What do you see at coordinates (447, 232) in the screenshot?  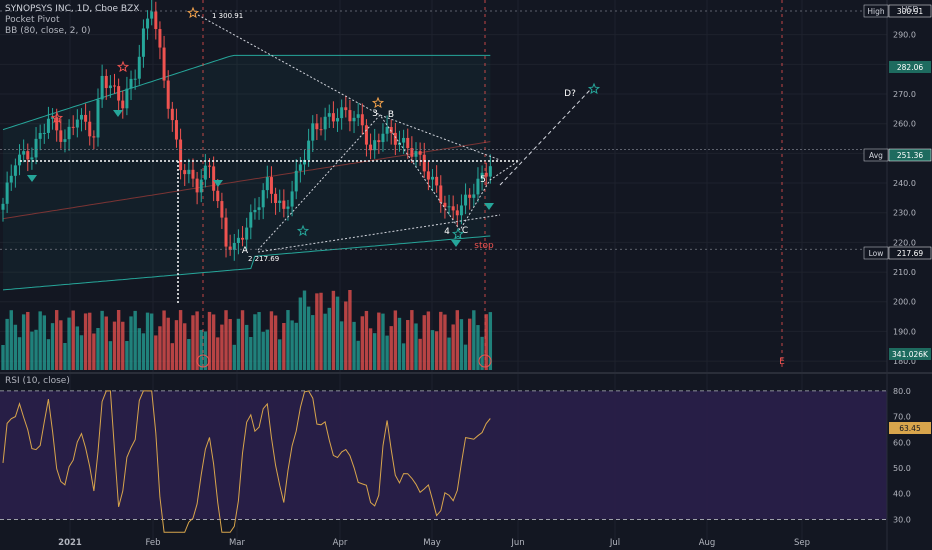 I see `wave-label: 4` at bounding box center [447, 232].